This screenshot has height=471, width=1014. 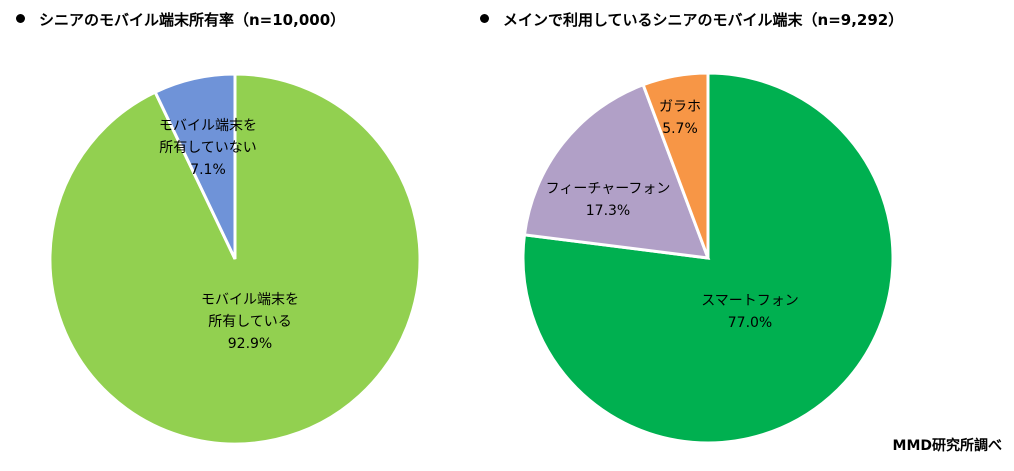 What do you see at coordinates (250, 344) in the screenshot?
I see `slice-value-label: 92.9%` at bounding box center [250, 344].